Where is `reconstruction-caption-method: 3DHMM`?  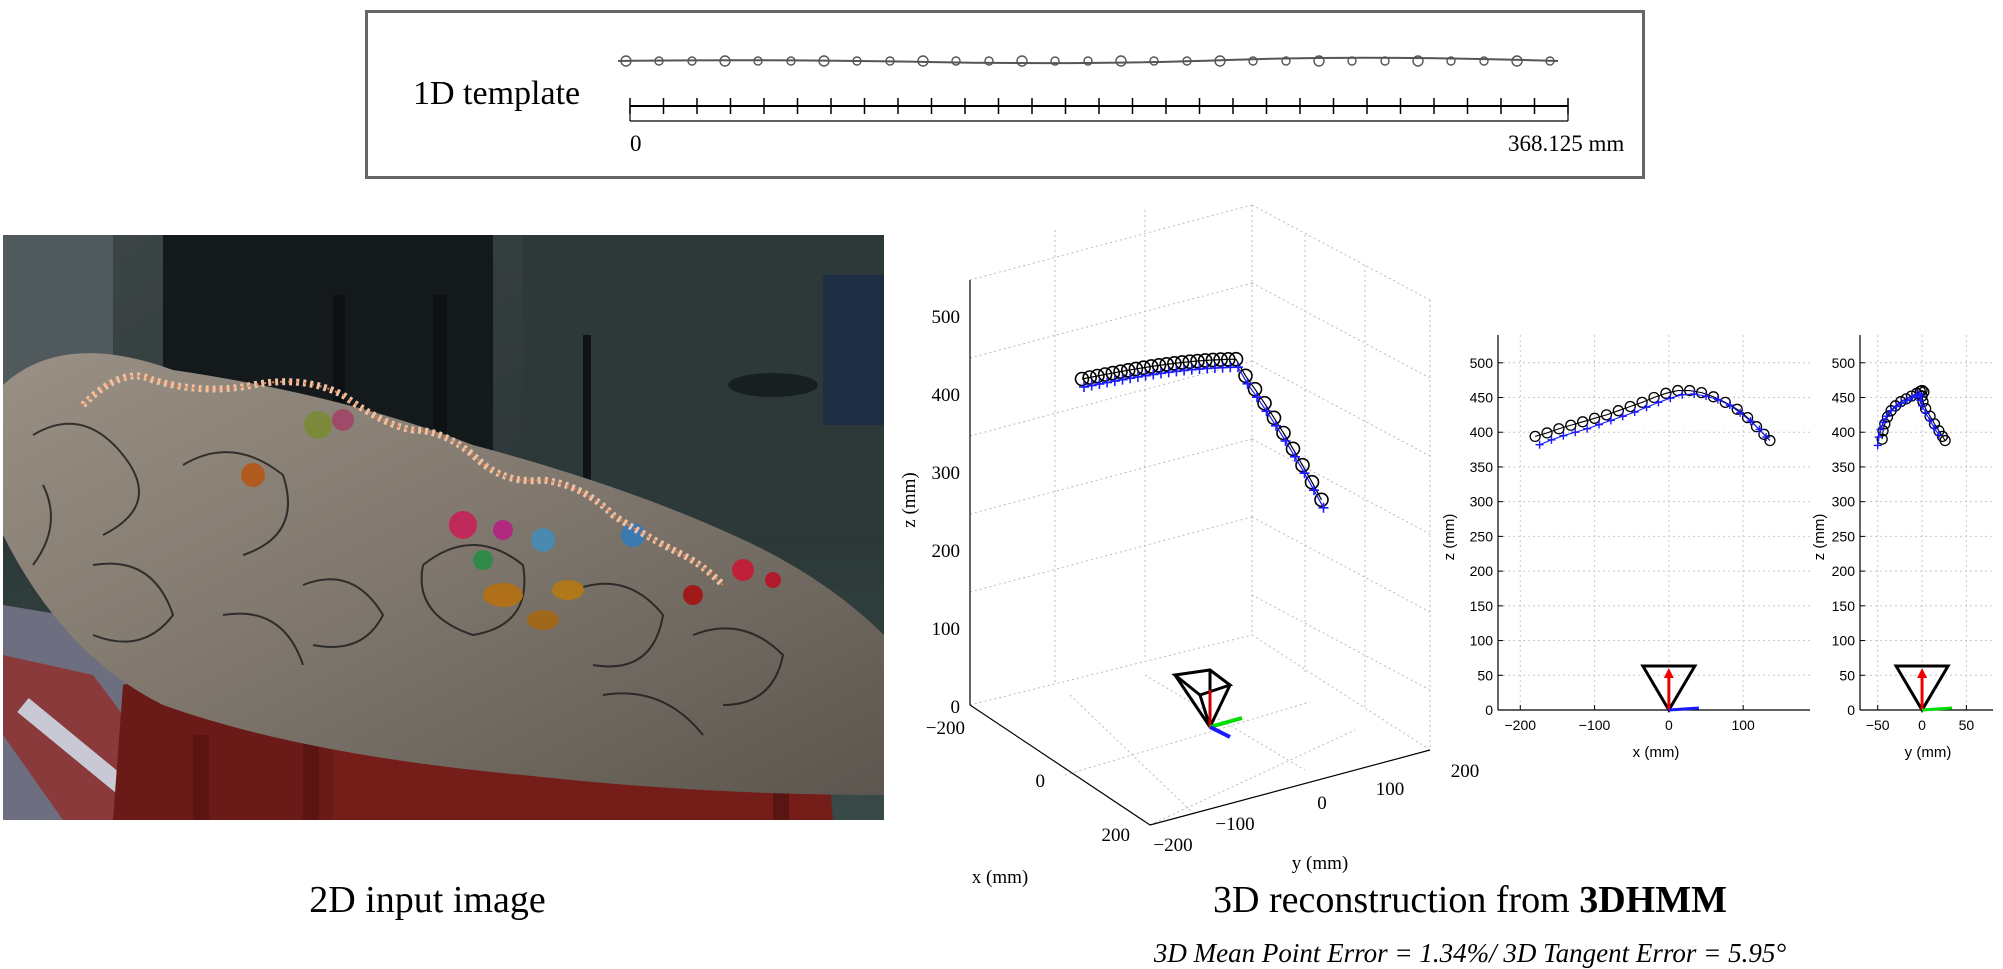 reconstruction-caption-method: 3DHMM is located at coordinates (1653, 900).